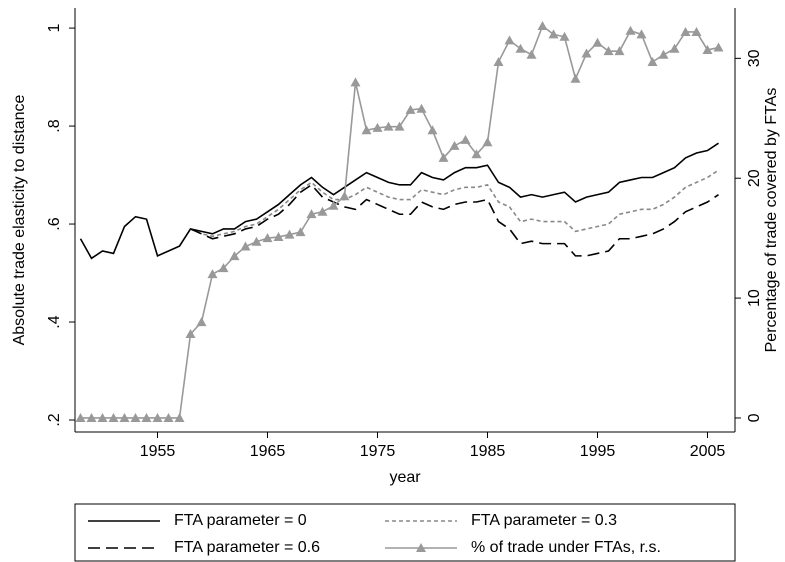 The image size is (785, 562). What do you see at coordinates (708, 451) in the screenshot?
I see `x-tick-label: 2005` at bounding box center [708, 451].